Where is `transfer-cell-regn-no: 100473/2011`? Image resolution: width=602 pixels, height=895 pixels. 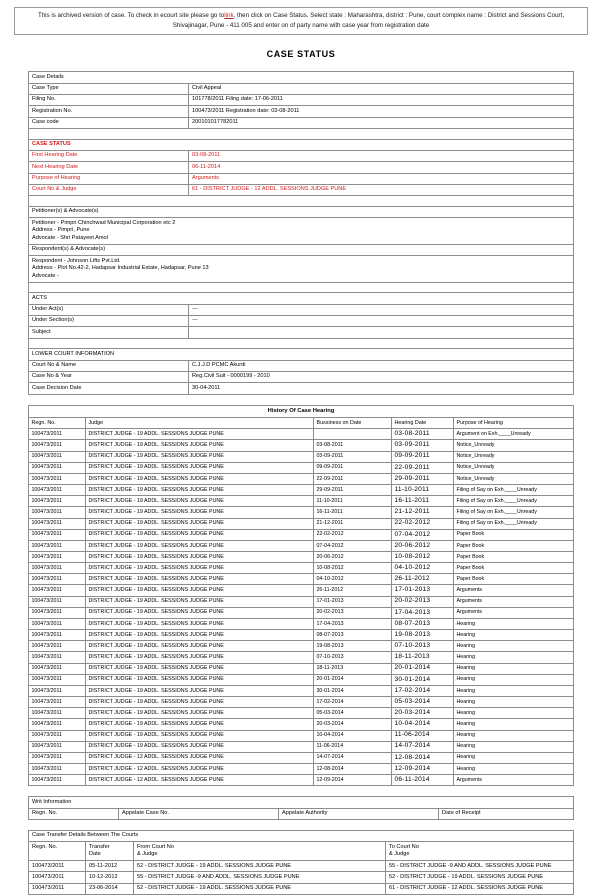
transfer-cell-regn-no: 100473/2011 is located at coordinates (56, 877).